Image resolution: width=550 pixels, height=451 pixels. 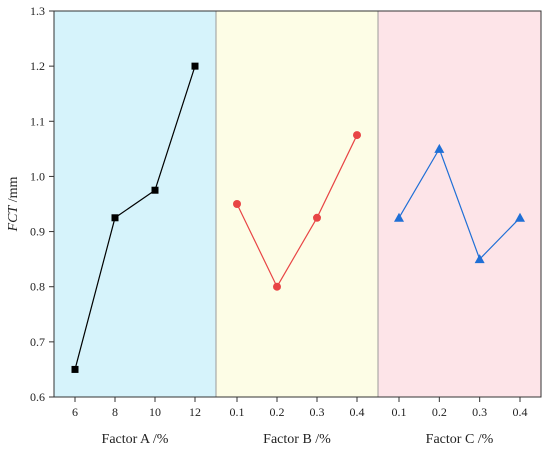 What do you see at coordinates (37, 66) in the screenshot?
I see `y-tick-label: 1.2` at bounding box center [37, 66].